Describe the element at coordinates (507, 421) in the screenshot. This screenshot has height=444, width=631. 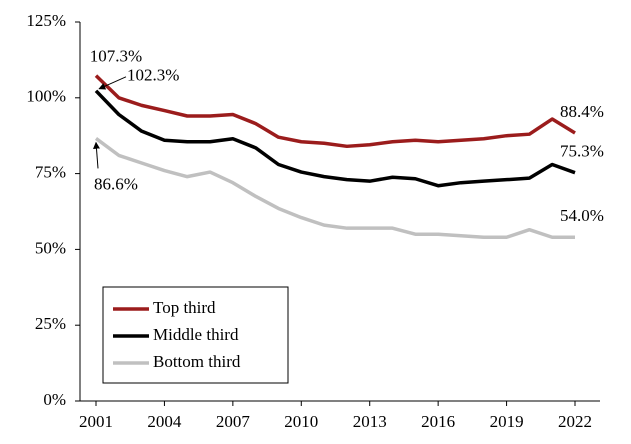
I see `x-tick-label: 2019` at that location.